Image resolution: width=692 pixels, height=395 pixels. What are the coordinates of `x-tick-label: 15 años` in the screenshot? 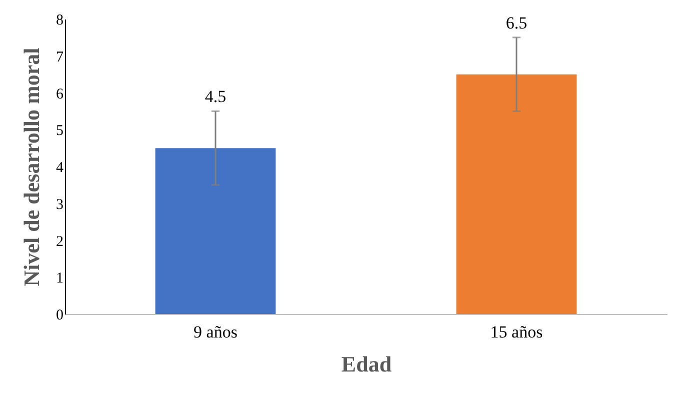 It's located at (516, 332).